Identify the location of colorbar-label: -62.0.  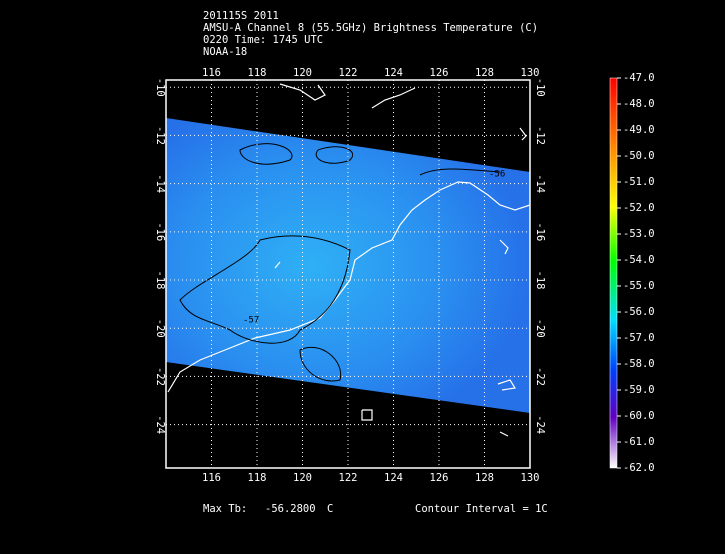
(639, 468).